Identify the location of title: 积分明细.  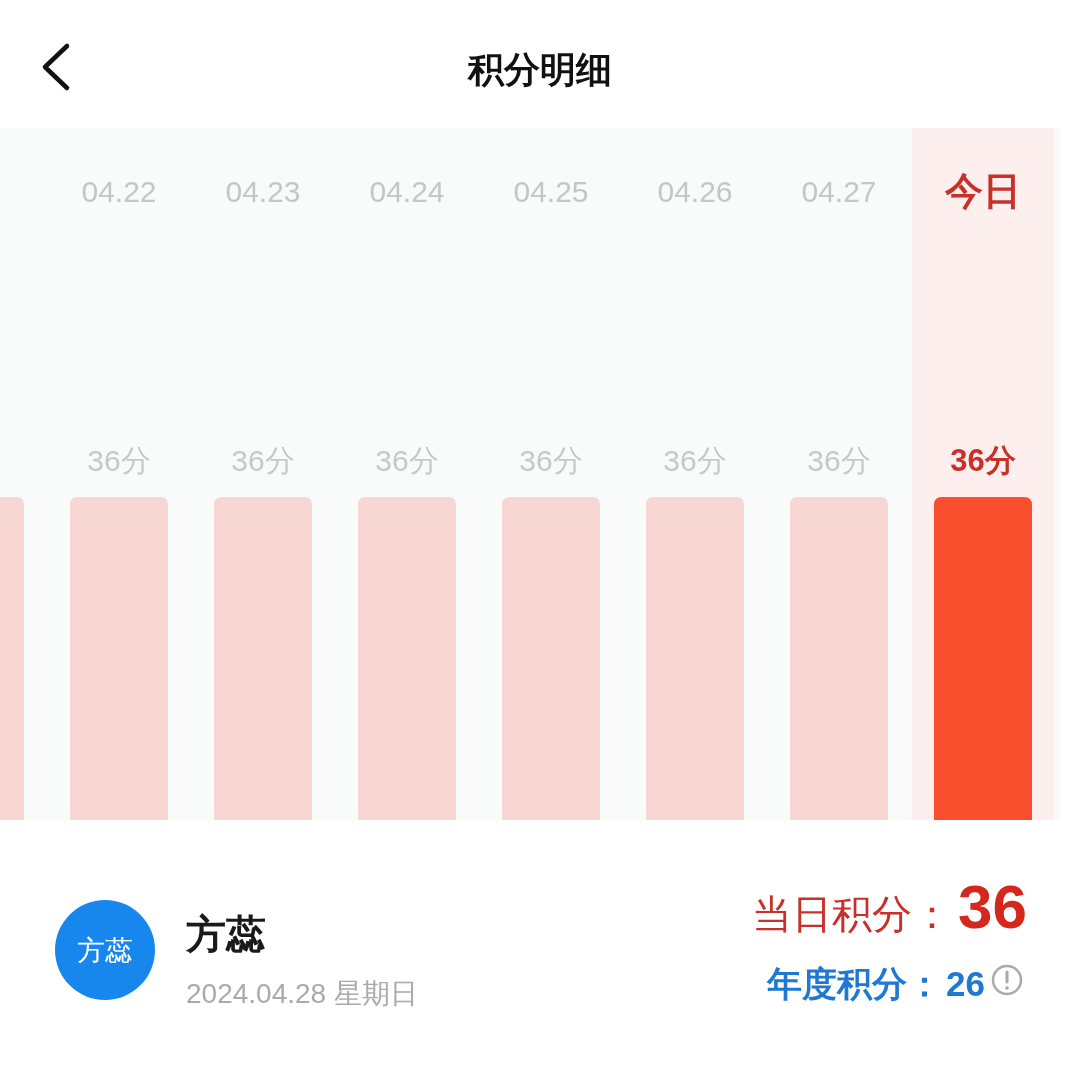
(540, 69).